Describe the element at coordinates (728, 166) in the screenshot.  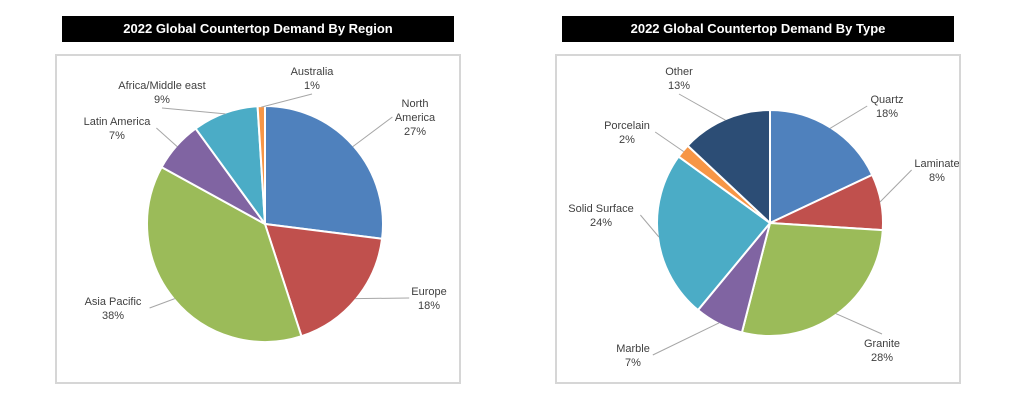
I see `pie-slice-other` at that location.